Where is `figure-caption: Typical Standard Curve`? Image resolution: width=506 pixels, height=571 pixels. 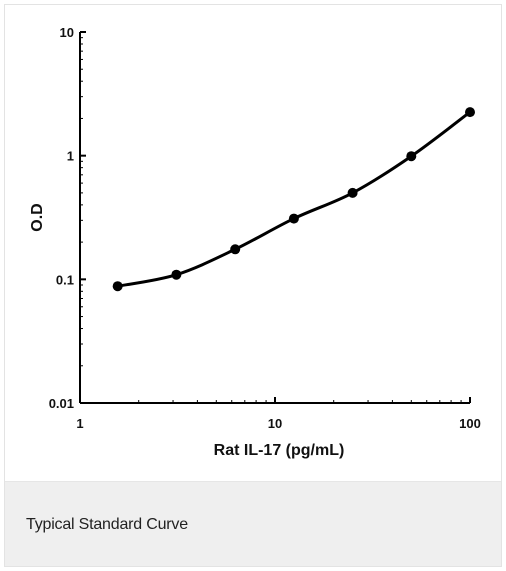
figure-caption: Typical Standard Curve is located at coordinates (107, 524).